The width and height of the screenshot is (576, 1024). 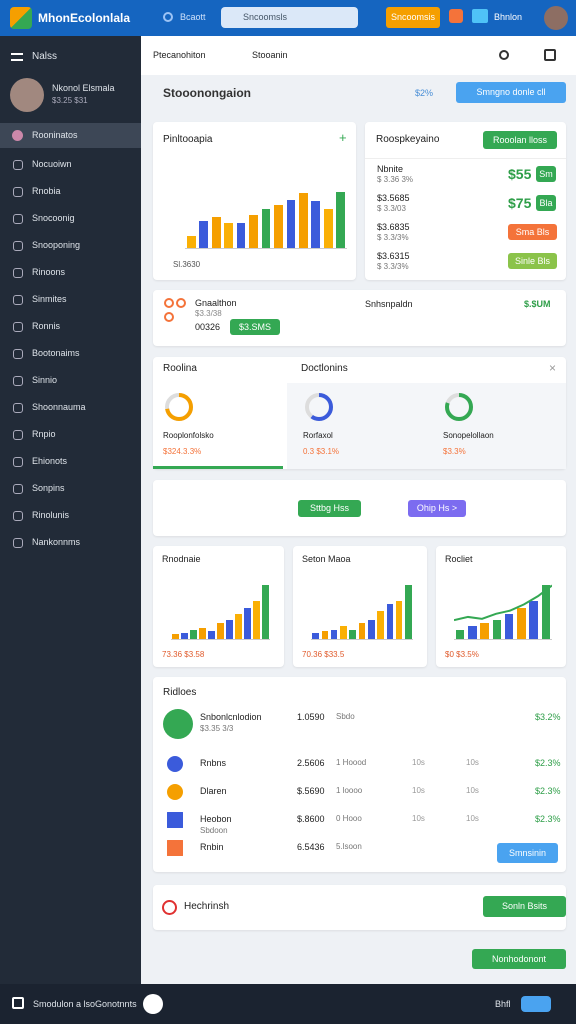 I want to click on secondary-button: Ohip Hs >, so click(x=437, y=508).